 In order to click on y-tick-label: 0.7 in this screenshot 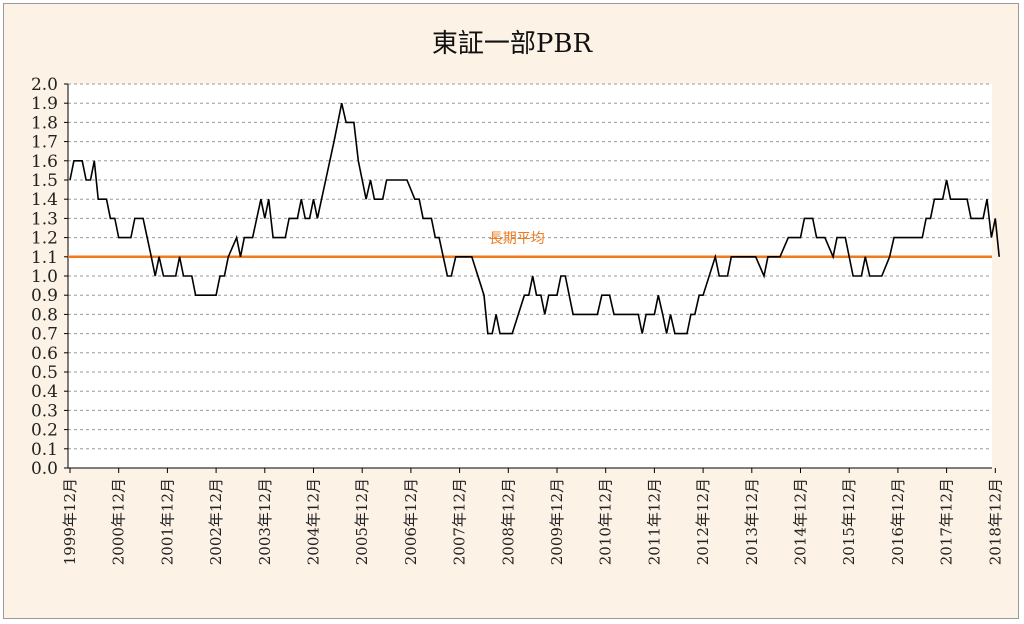, I will do `click(44, 335)`.